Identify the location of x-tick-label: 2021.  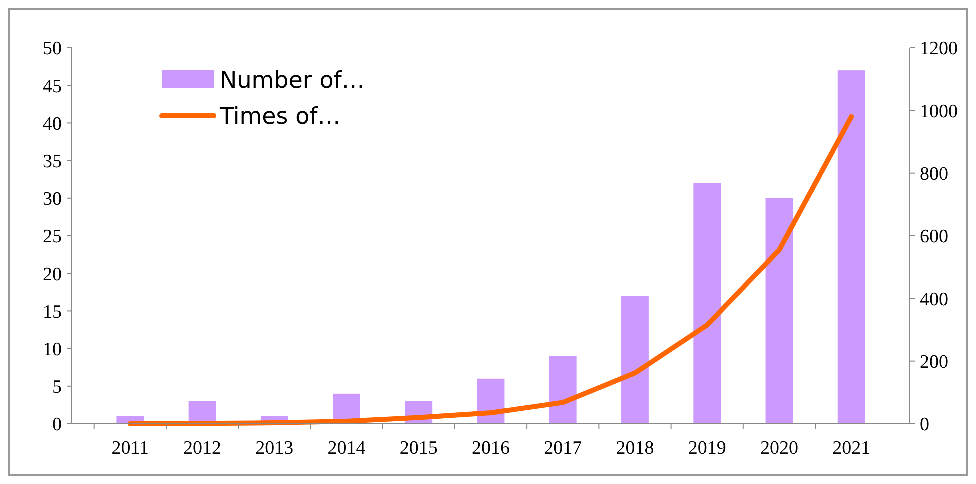
(851, 448).